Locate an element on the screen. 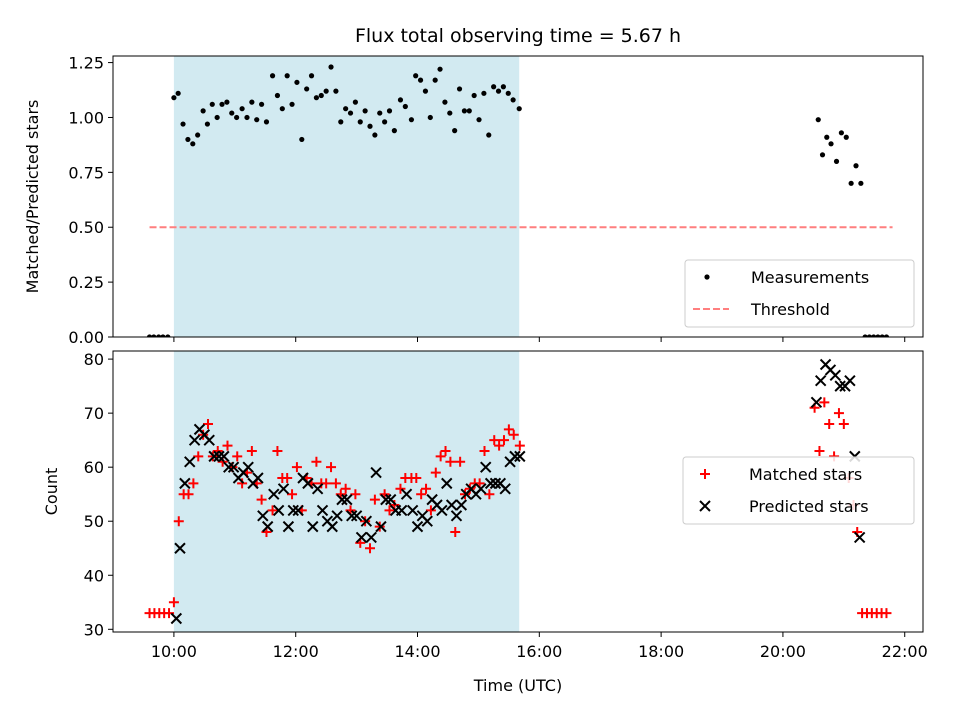  chart-title: Flux total observing time = 5.67 h is located at coordinates (518, 36).